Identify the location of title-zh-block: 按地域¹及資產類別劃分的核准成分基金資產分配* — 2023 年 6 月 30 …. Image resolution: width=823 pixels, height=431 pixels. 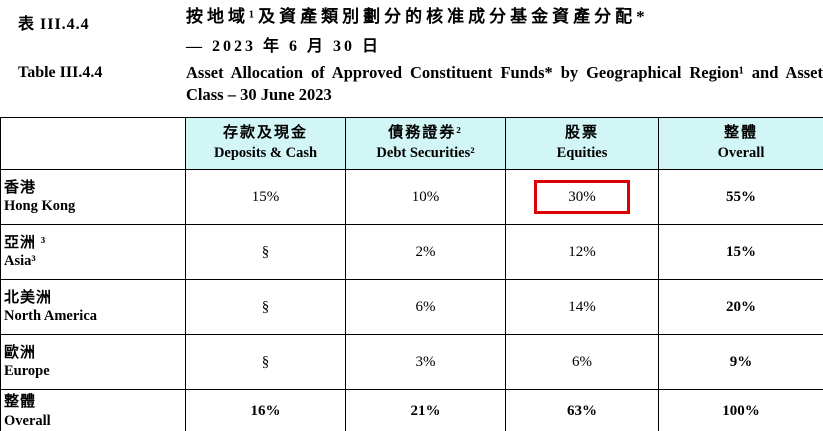
(504, 31).